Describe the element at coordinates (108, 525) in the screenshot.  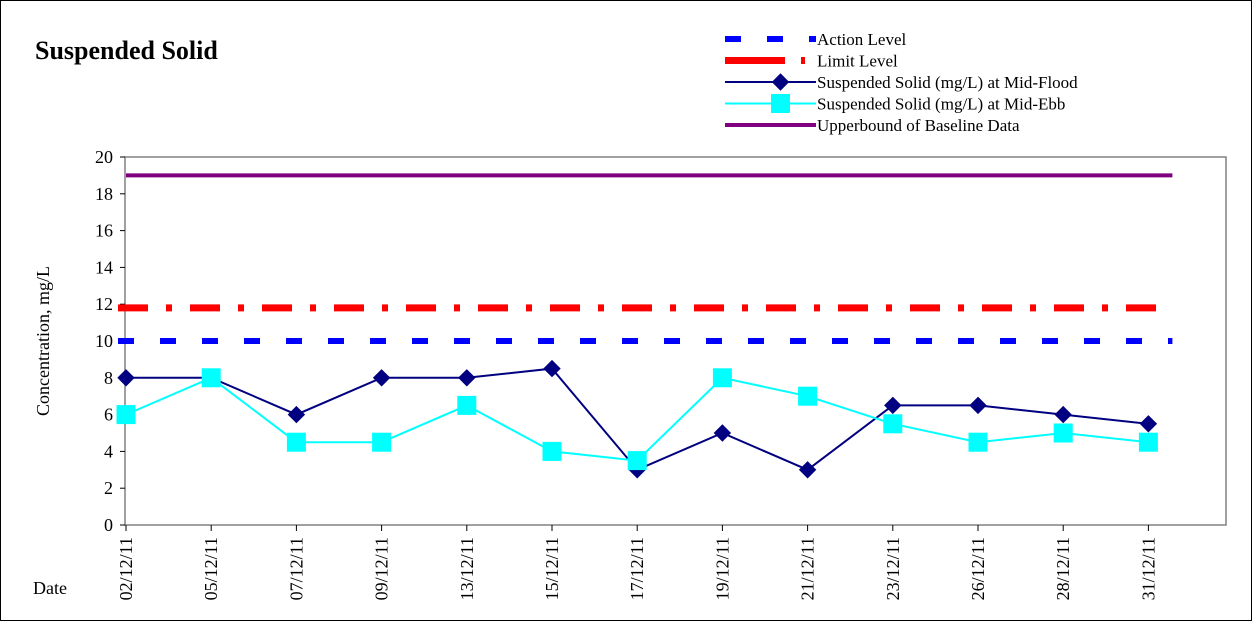
I see `y-tick-label: 0` at that location.